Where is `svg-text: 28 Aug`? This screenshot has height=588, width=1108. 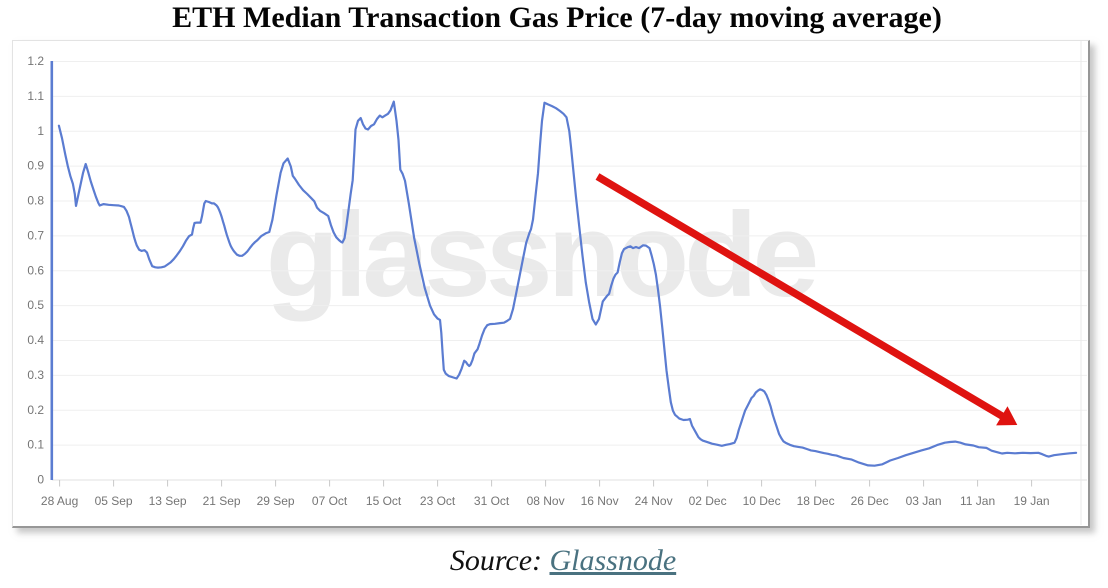 svg-text: 28 Aug is located at coordinates (59, 501).